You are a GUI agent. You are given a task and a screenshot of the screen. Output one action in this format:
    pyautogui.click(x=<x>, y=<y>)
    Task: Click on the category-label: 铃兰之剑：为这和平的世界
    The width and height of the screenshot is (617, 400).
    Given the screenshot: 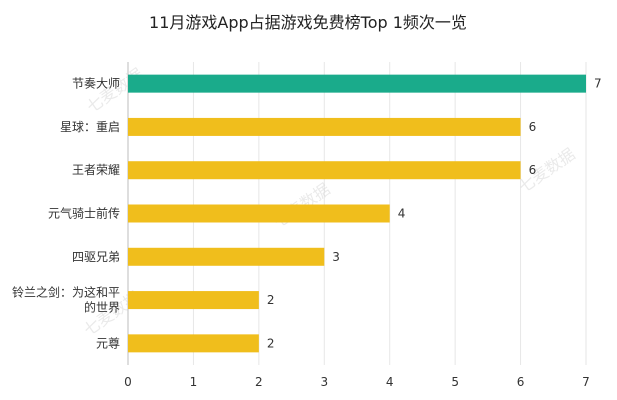 What is the action you would take?
    pyautogui.click(x=66, y=300)
    